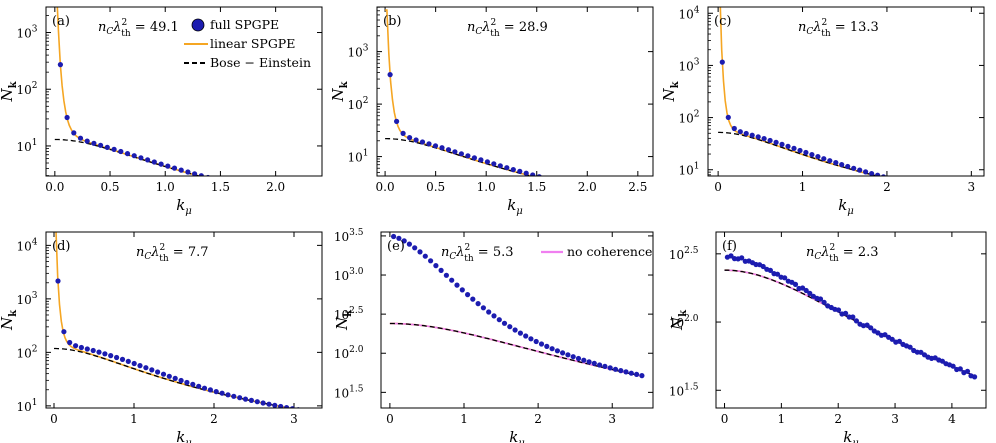 This screenshot has height=443, width=996. What do you see at coordinates (26, 89) in the screenshot?
I see `y-tick-label: 10²` at bounding box center [26, 89].